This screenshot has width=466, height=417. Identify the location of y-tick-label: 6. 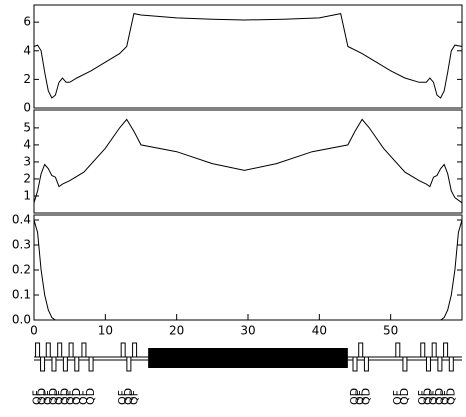
(27, 22).